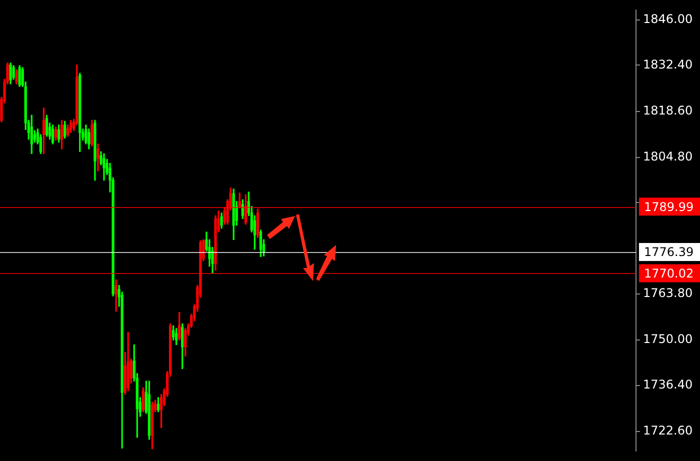  Describe the element at coordinates (668, 64) in the screenshot. I see `y-tick-label: 1832.40` at that location.